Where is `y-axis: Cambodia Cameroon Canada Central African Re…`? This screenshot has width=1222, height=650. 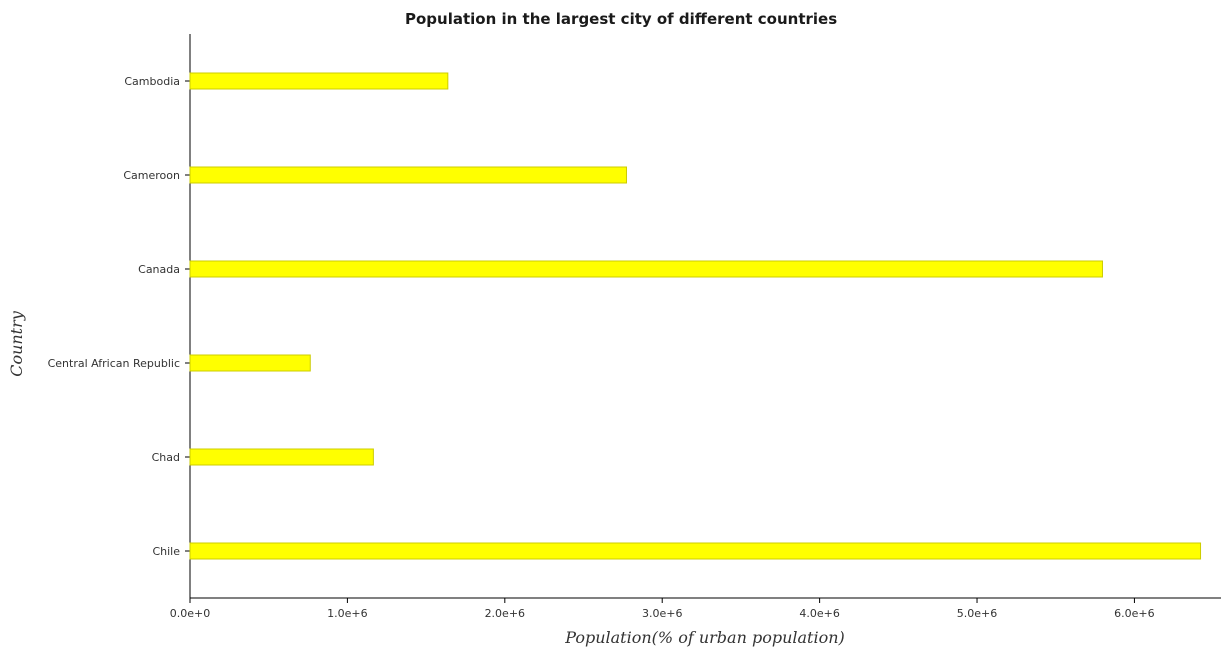
y-axis: Cambodia Cameroon Canada Central African Re… is located at coordinates (119, 316).